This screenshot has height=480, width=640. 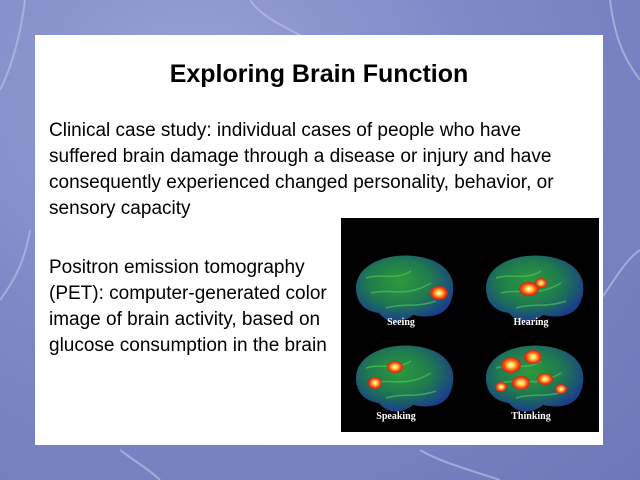 What do you see at coordinates (396, 416) in the screenshot?
I see `caption-speaking: Speaking` at bounding box center [396, 416].